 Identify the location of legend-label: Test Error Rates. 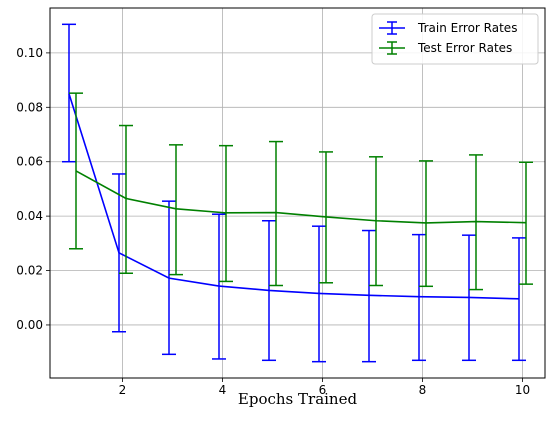
(464, 48).